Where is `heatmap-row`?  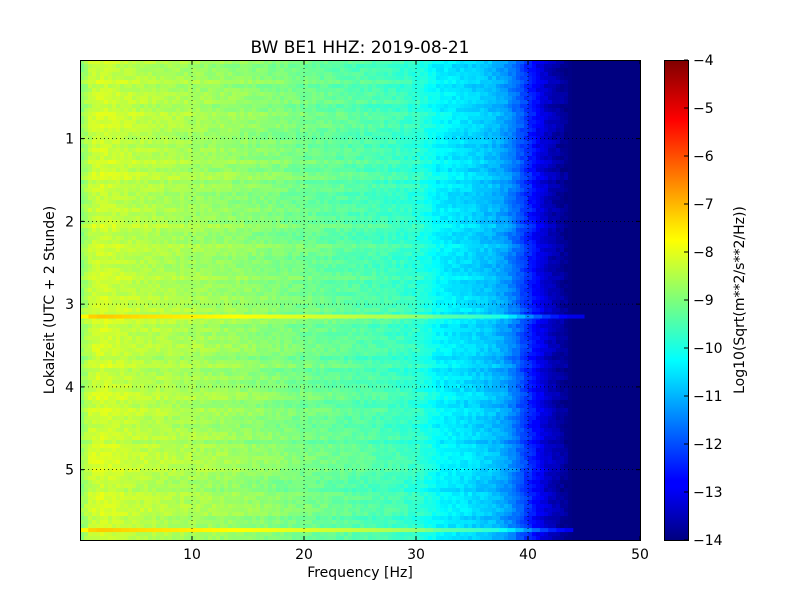
heatmap-row is located at coordinates (360, 82).